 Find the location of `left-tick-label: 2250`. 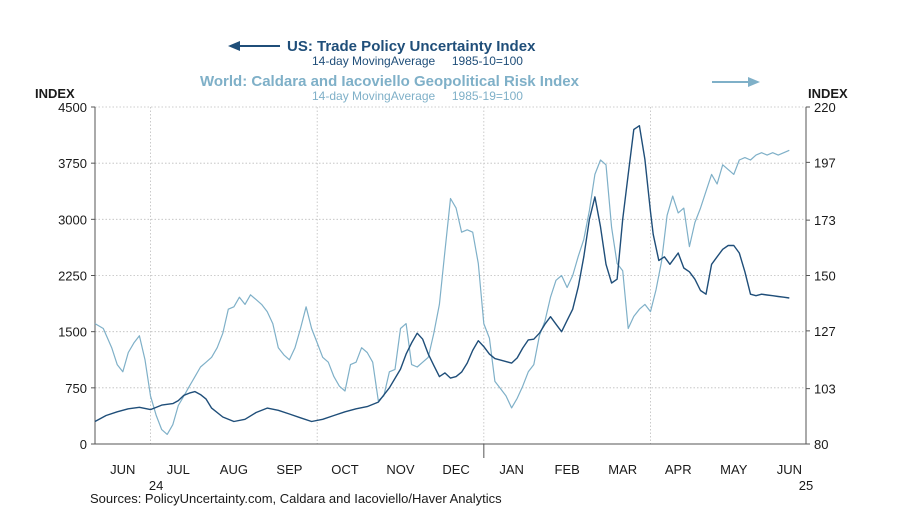

left-tick-label: 2250 is located at coordinates (72, 276).